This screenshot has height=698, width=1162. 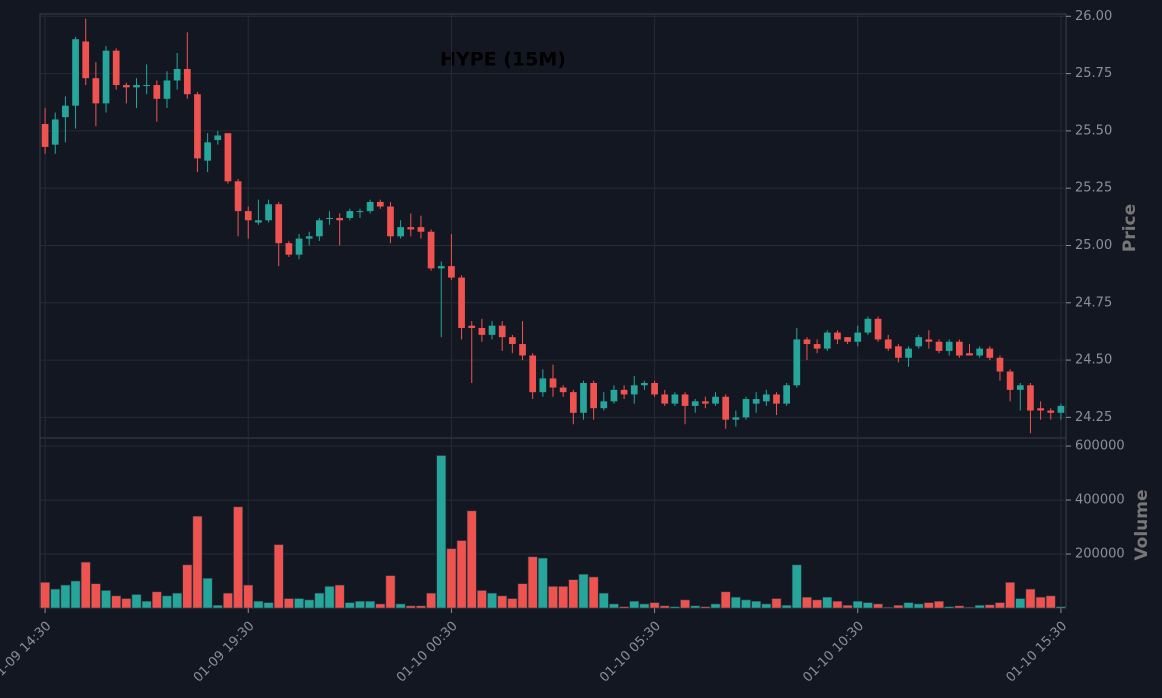 What do you see at coordinates (1130, 228) in the screenshot?
I see `y-axis-label: Price` at bounding box center [1130, 228].